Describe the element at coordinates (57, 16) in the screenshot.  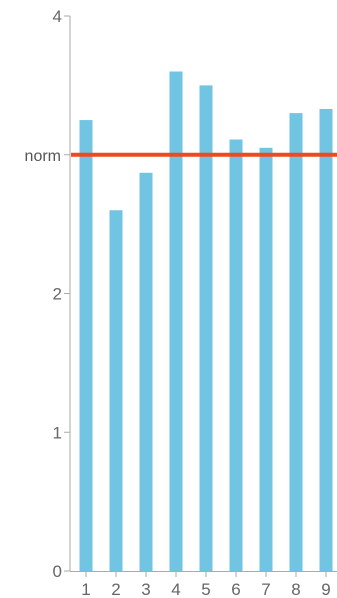
I see `y-tick-label: 4` at that location.